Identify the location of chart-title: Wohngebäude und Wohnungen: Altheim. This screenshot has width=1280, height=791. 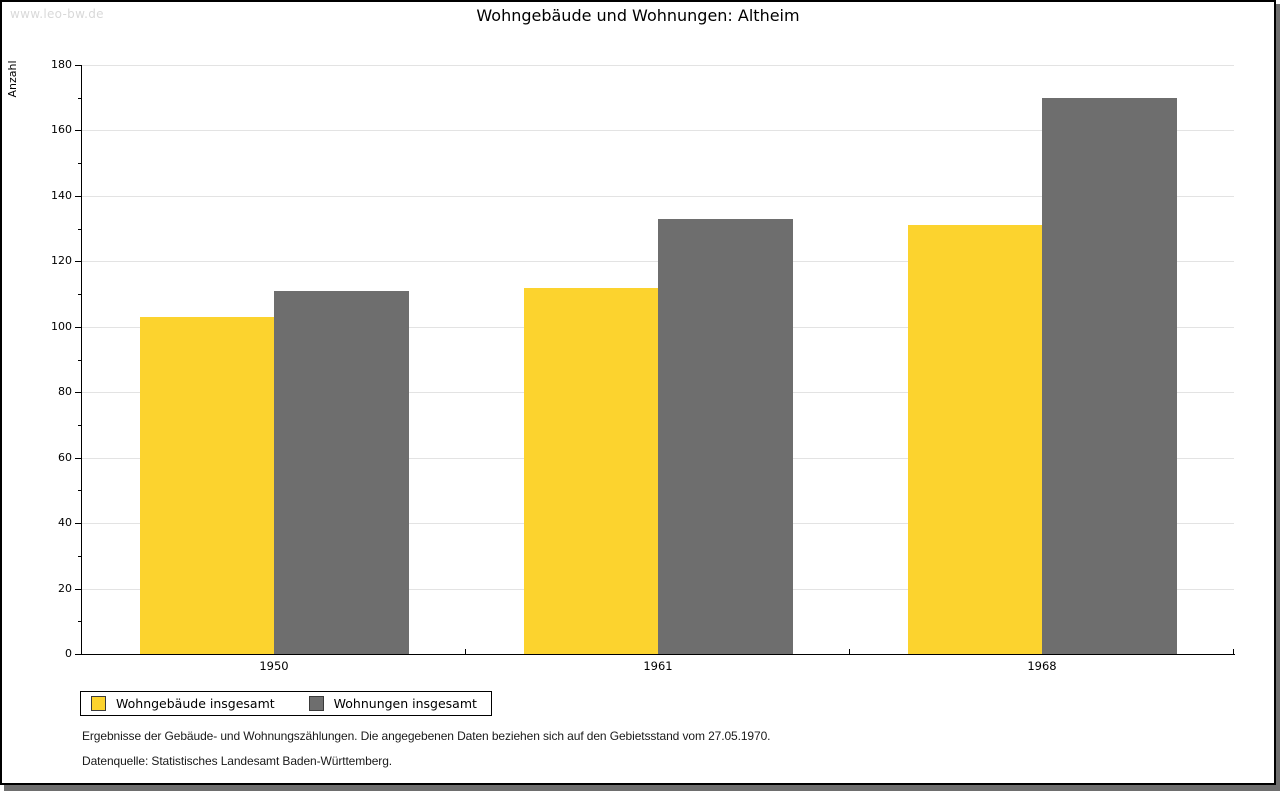
(638, 15).